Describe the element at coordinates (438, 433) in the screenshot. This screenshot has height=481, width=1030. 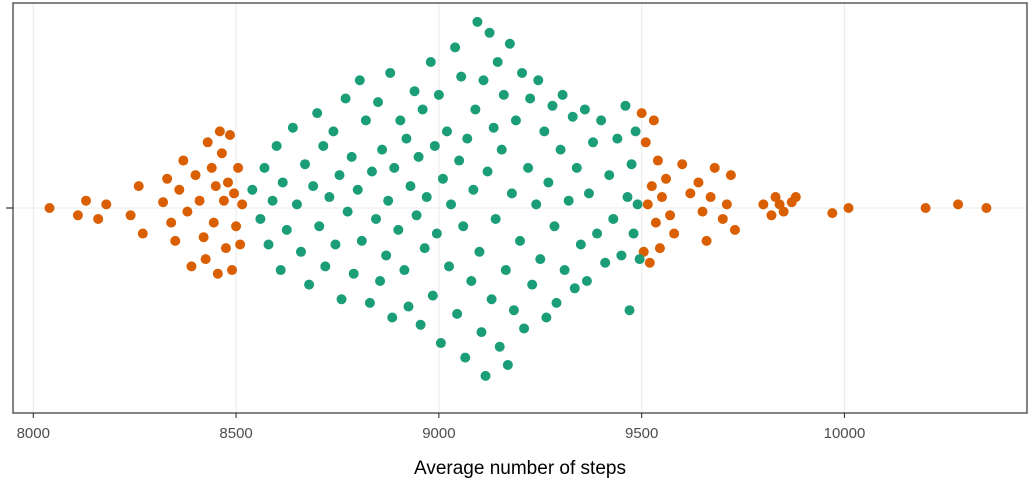
I see `x-tick-label: 9000` at that location.